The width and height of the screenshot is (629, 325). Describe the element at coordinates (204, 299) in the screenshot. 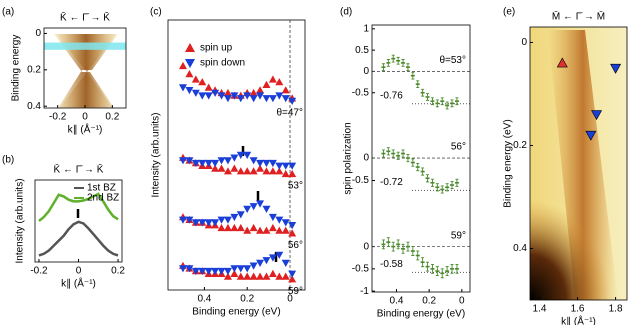

I see `x-tick-label: 0.4` at that location.